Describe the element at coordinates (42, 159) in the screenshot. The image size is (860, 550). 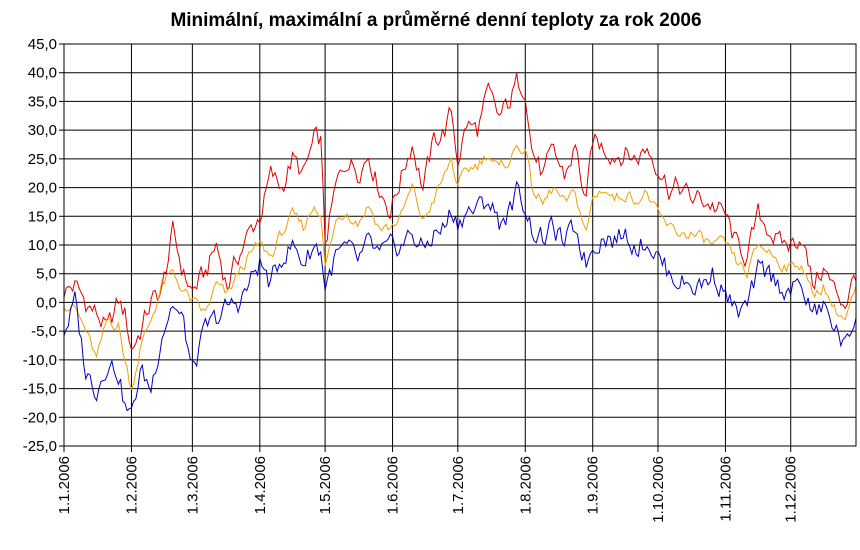
I see `y-tick-label: 25,0` at that location.